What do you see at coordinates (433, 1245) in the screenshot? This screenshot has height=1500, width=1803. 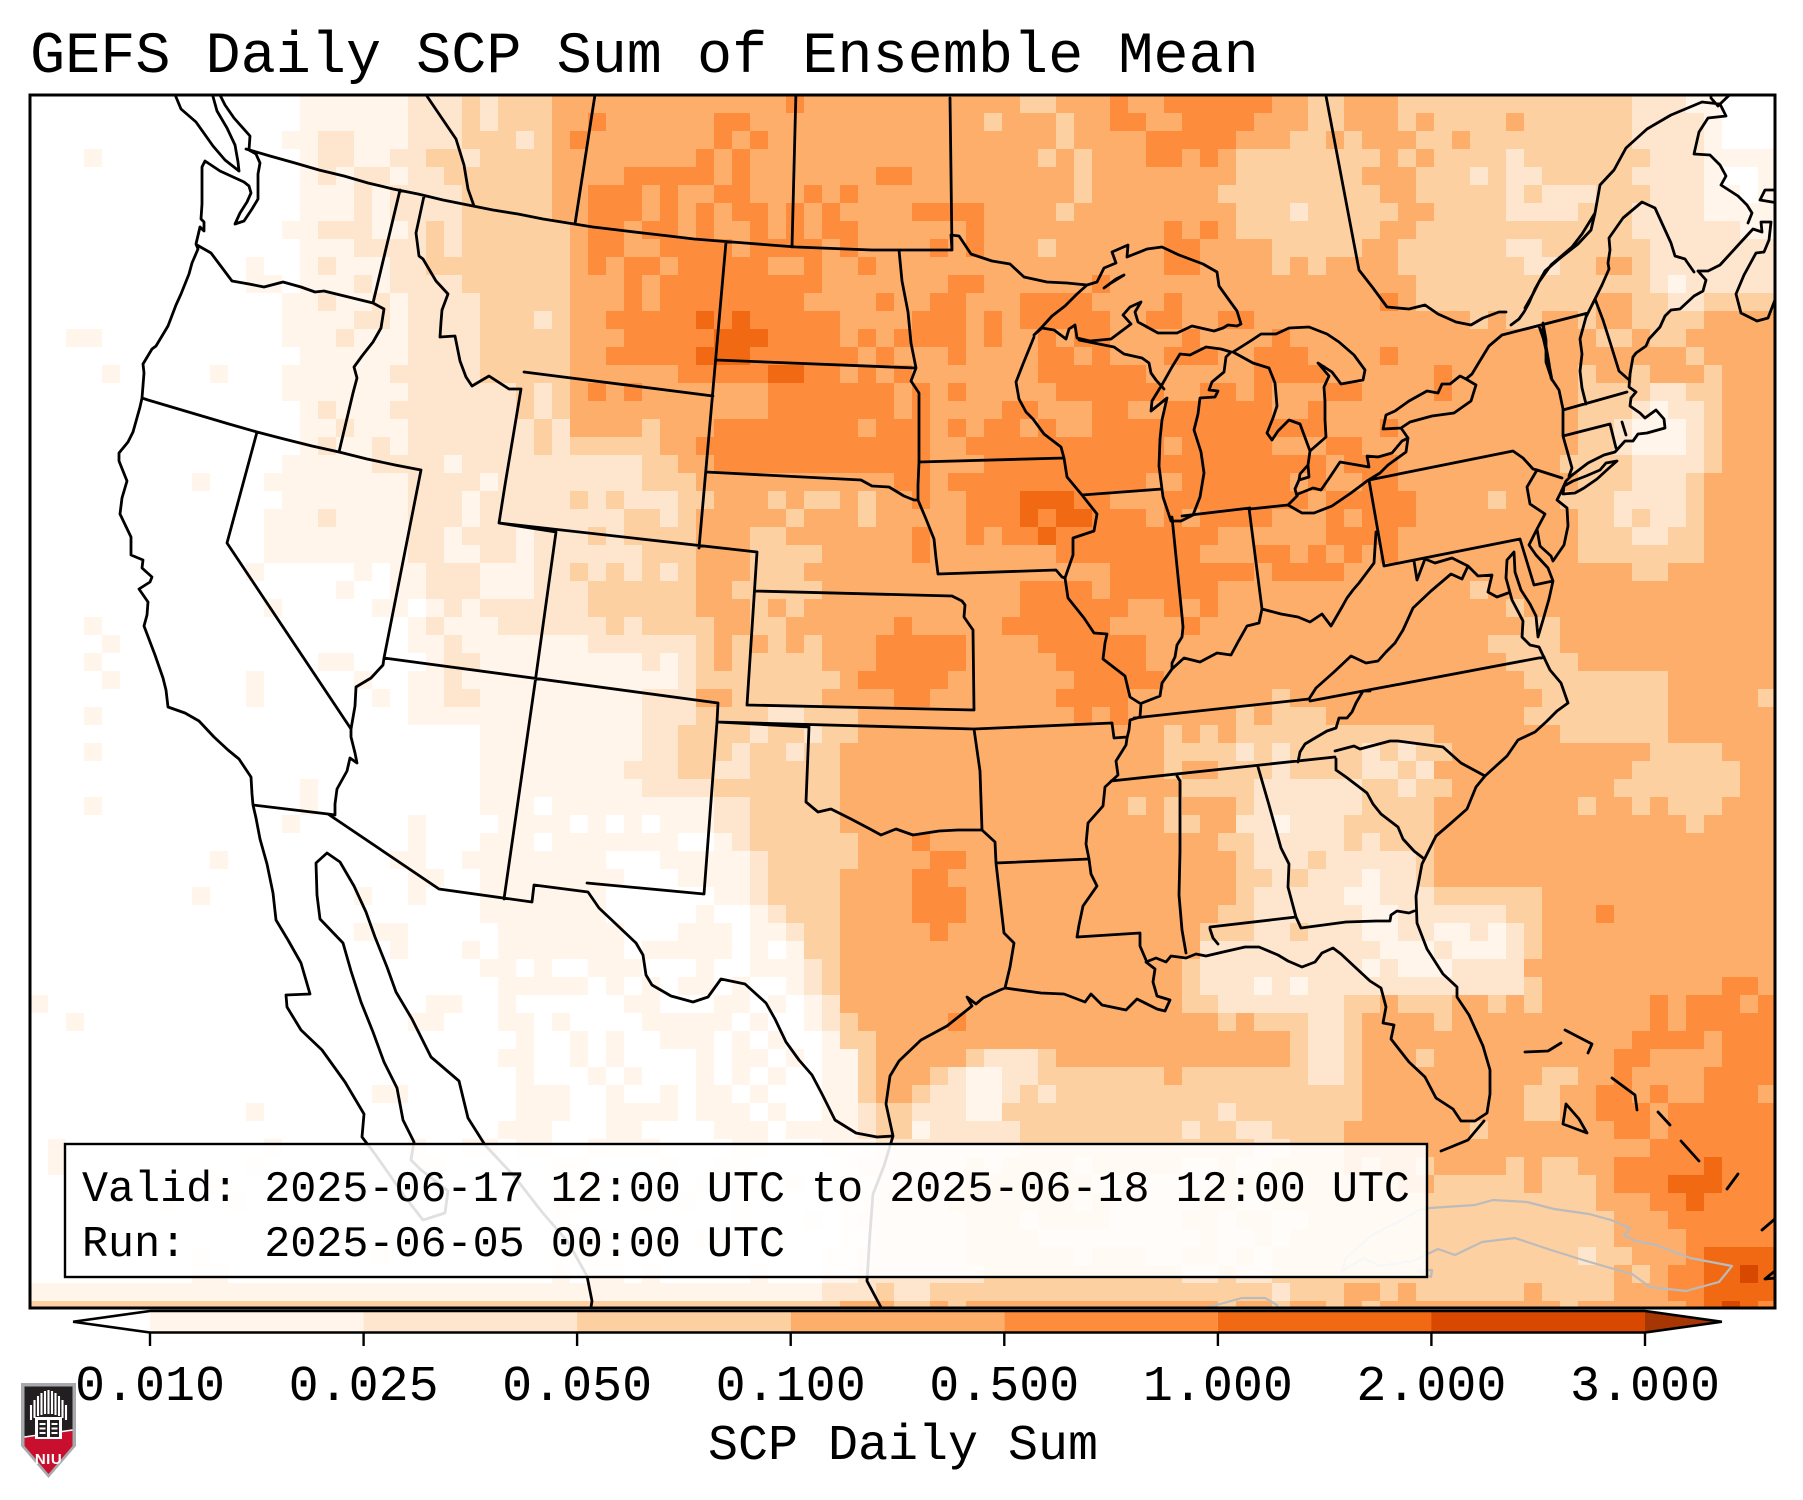 I see `svg-text: Run: 2025-06-05 00:00 UTC` at bounding box center [433, 1245].